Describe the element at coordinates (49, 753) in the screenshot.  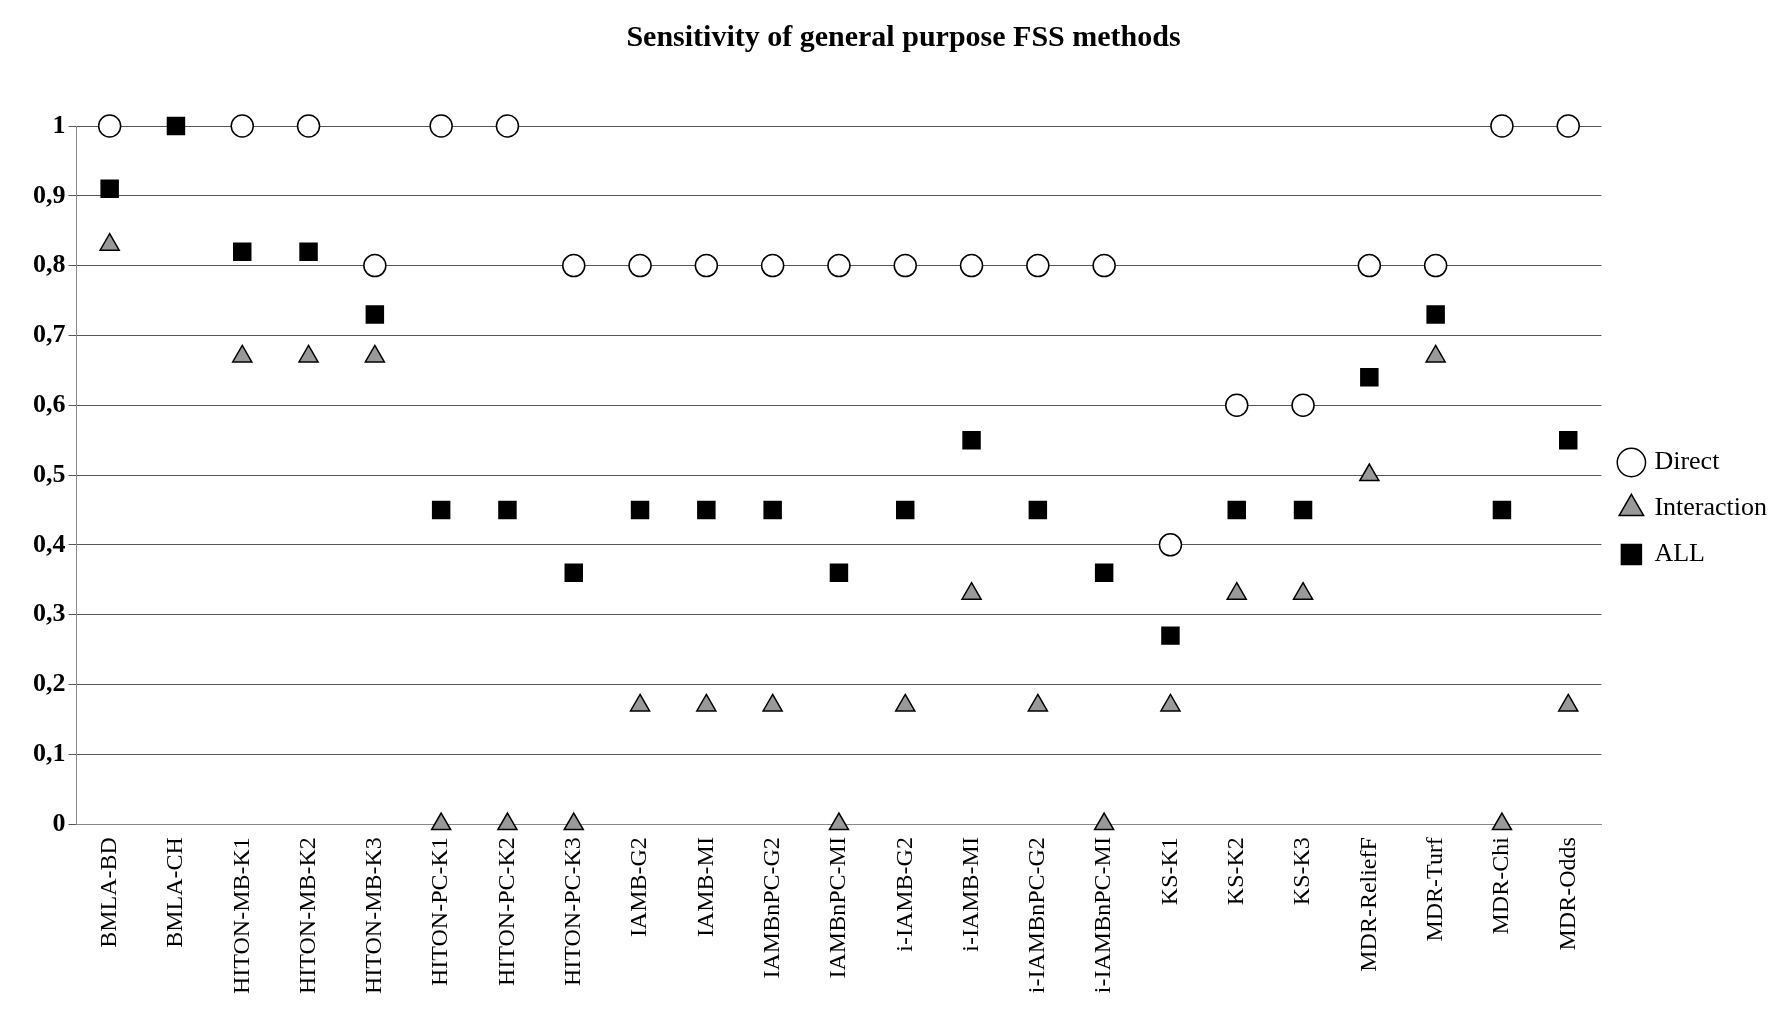
I see `y-tick-label: 0,1` at that location.